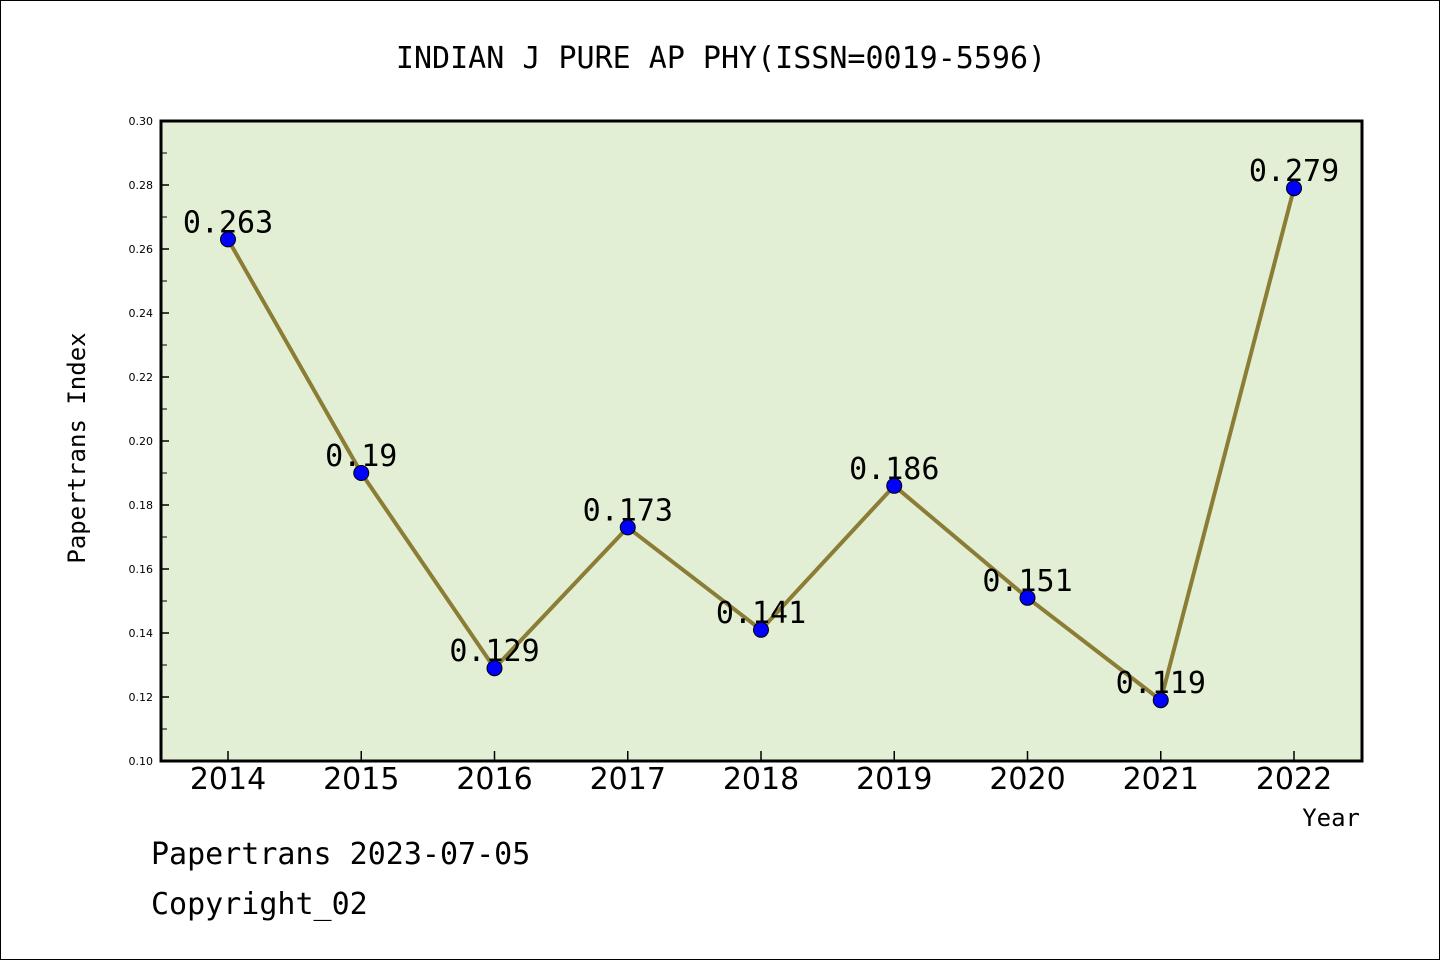 This screenshot has height=961, width=1440. I want to click on x-tick-label: 2016, so click(494, 779).